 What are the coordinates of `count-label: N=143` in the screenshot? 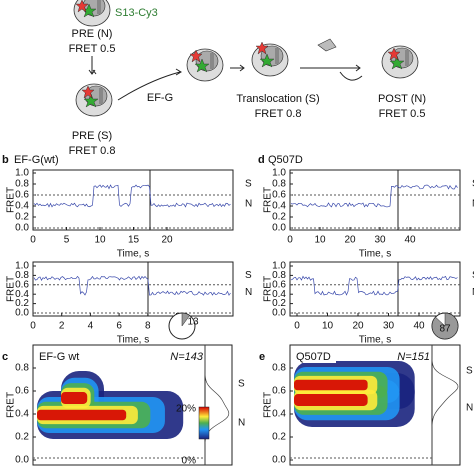 It's located at (187, 357).